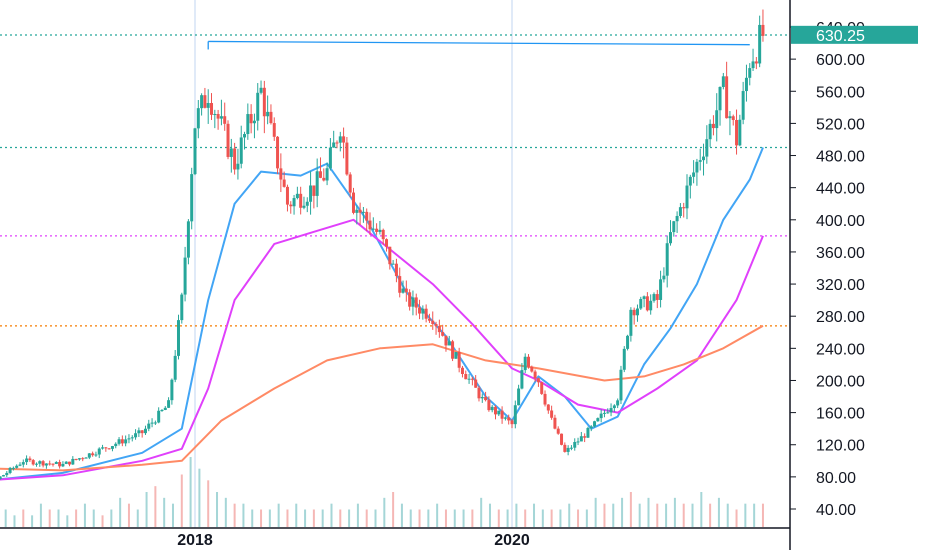 The image size is (932, 555). What do you see at coordinates (384, 492) in the screenshot?
I see `volume-bars` at bounding box center [384, 492].